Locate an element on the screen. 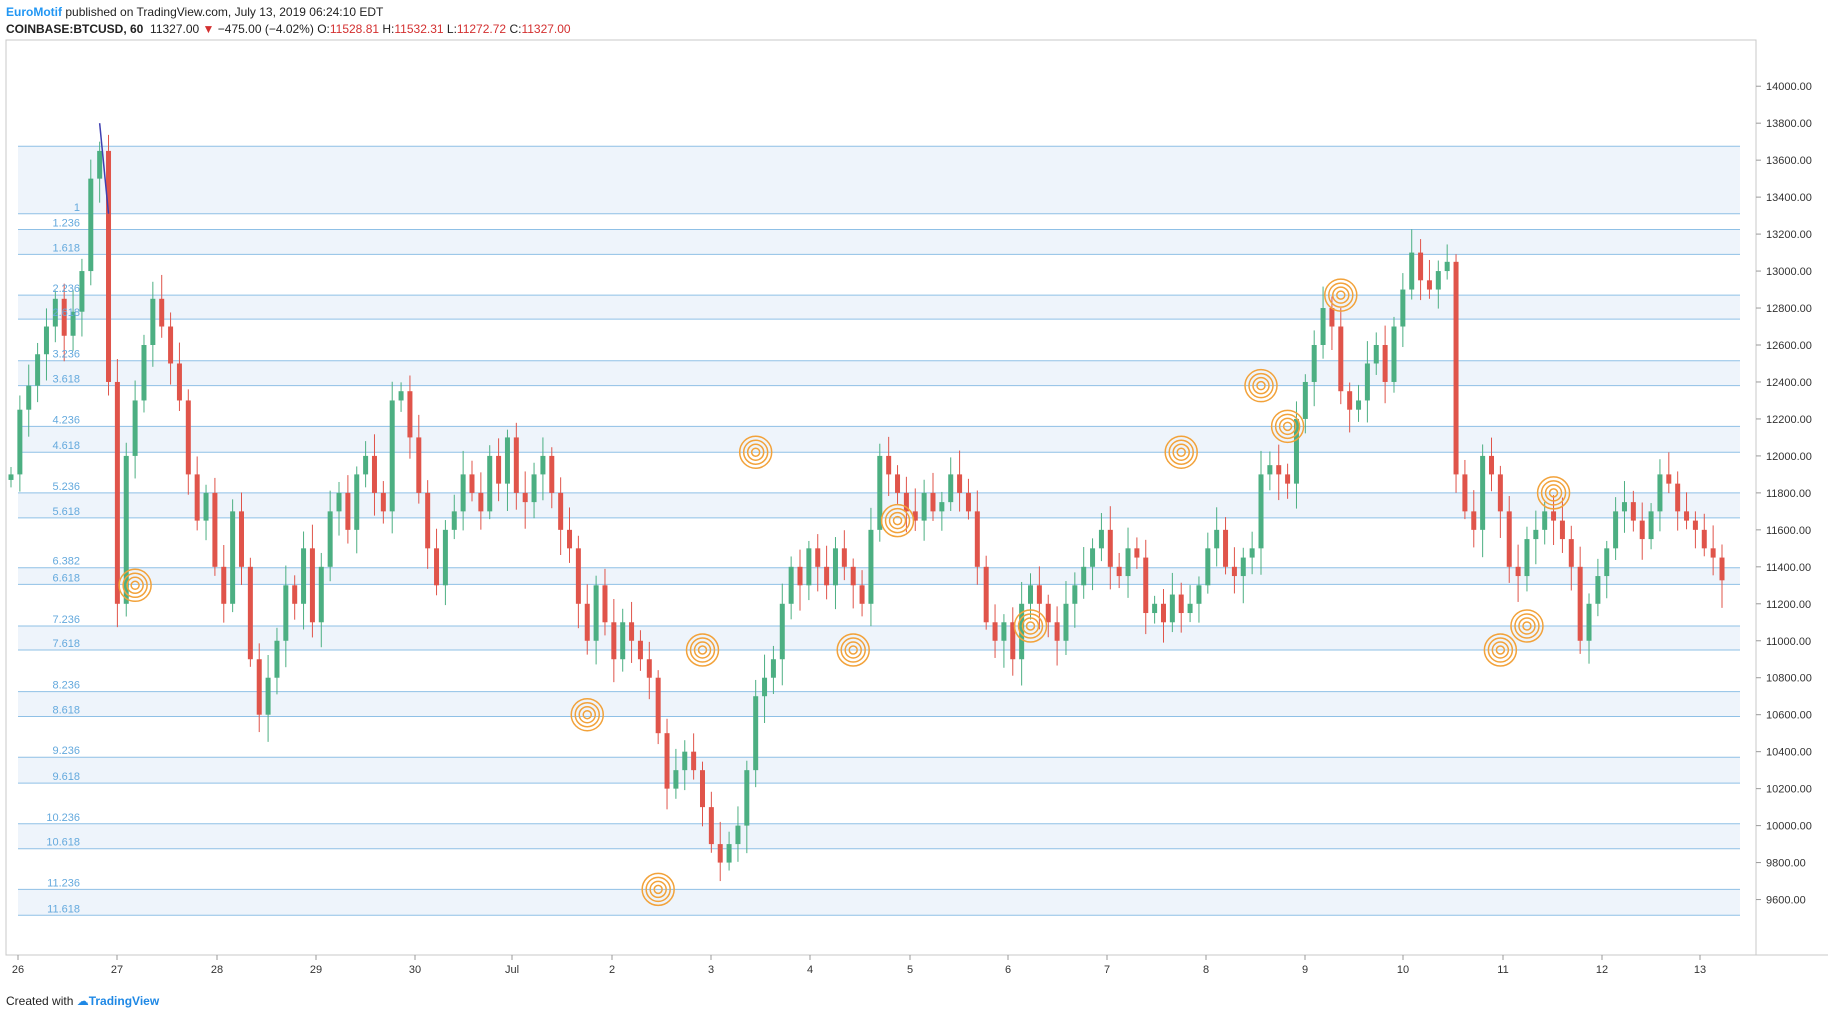 Image resolution: width=1828 pixels, height=1018 pixels. price-tick-label: 12600.00 is located at coordinates (1789, 346).